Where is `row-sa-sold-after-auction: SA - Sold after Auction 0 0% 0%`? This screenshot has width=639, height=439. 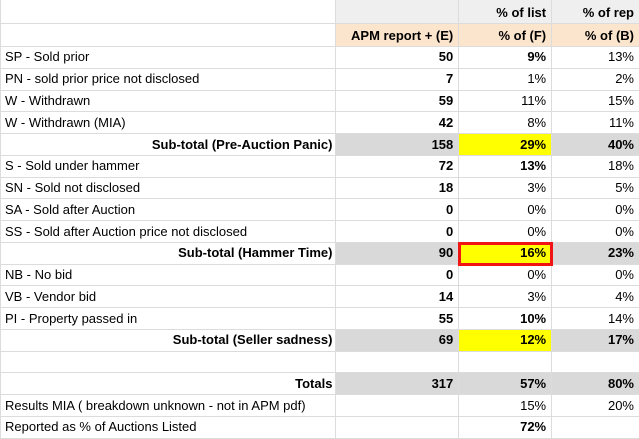 row-sa-sold-after-auction: SA - Sold after Auction 0 0% 0% is located at coordinates (320, 210).